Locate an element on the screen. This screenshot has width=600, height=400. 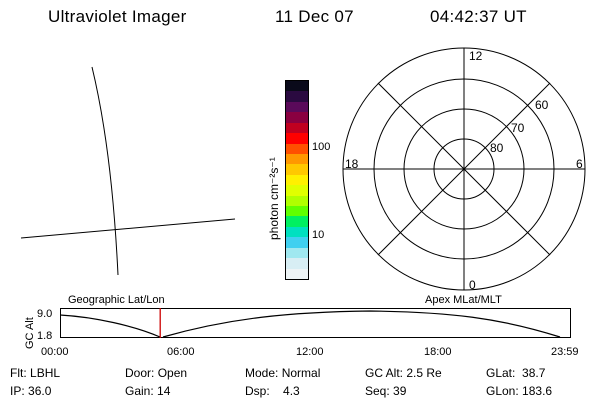
timeline-left-label: Geographic Lat/Lon is located at coordinates (116, 300).